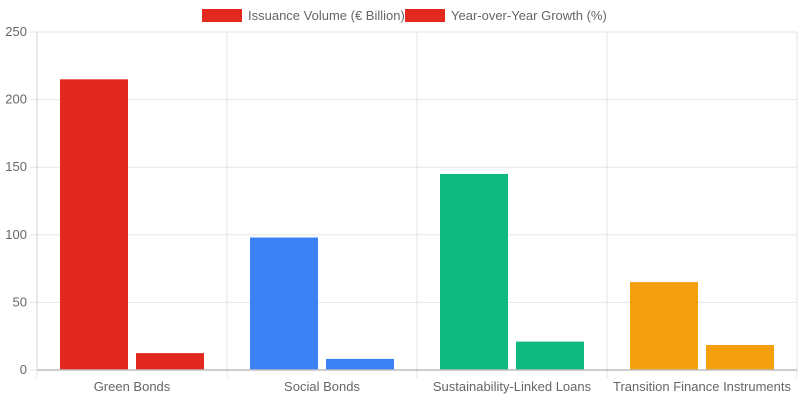  I want to click on y-tick-label: 0, so click(23, 369).